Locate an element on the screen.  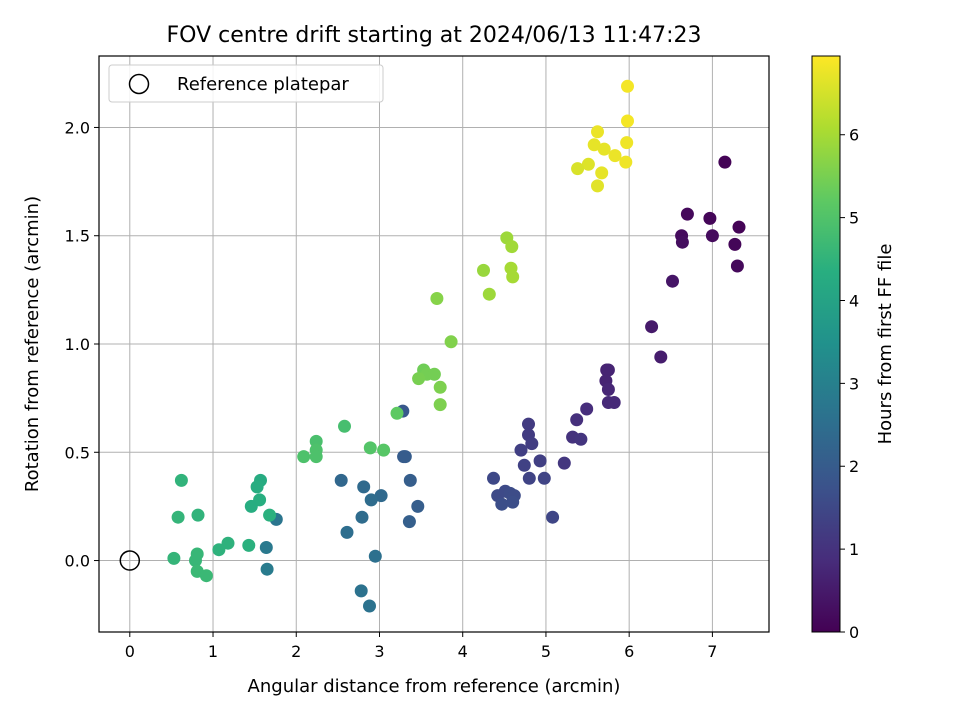
legend: Reference platepar is located at coordinates (246, 83).